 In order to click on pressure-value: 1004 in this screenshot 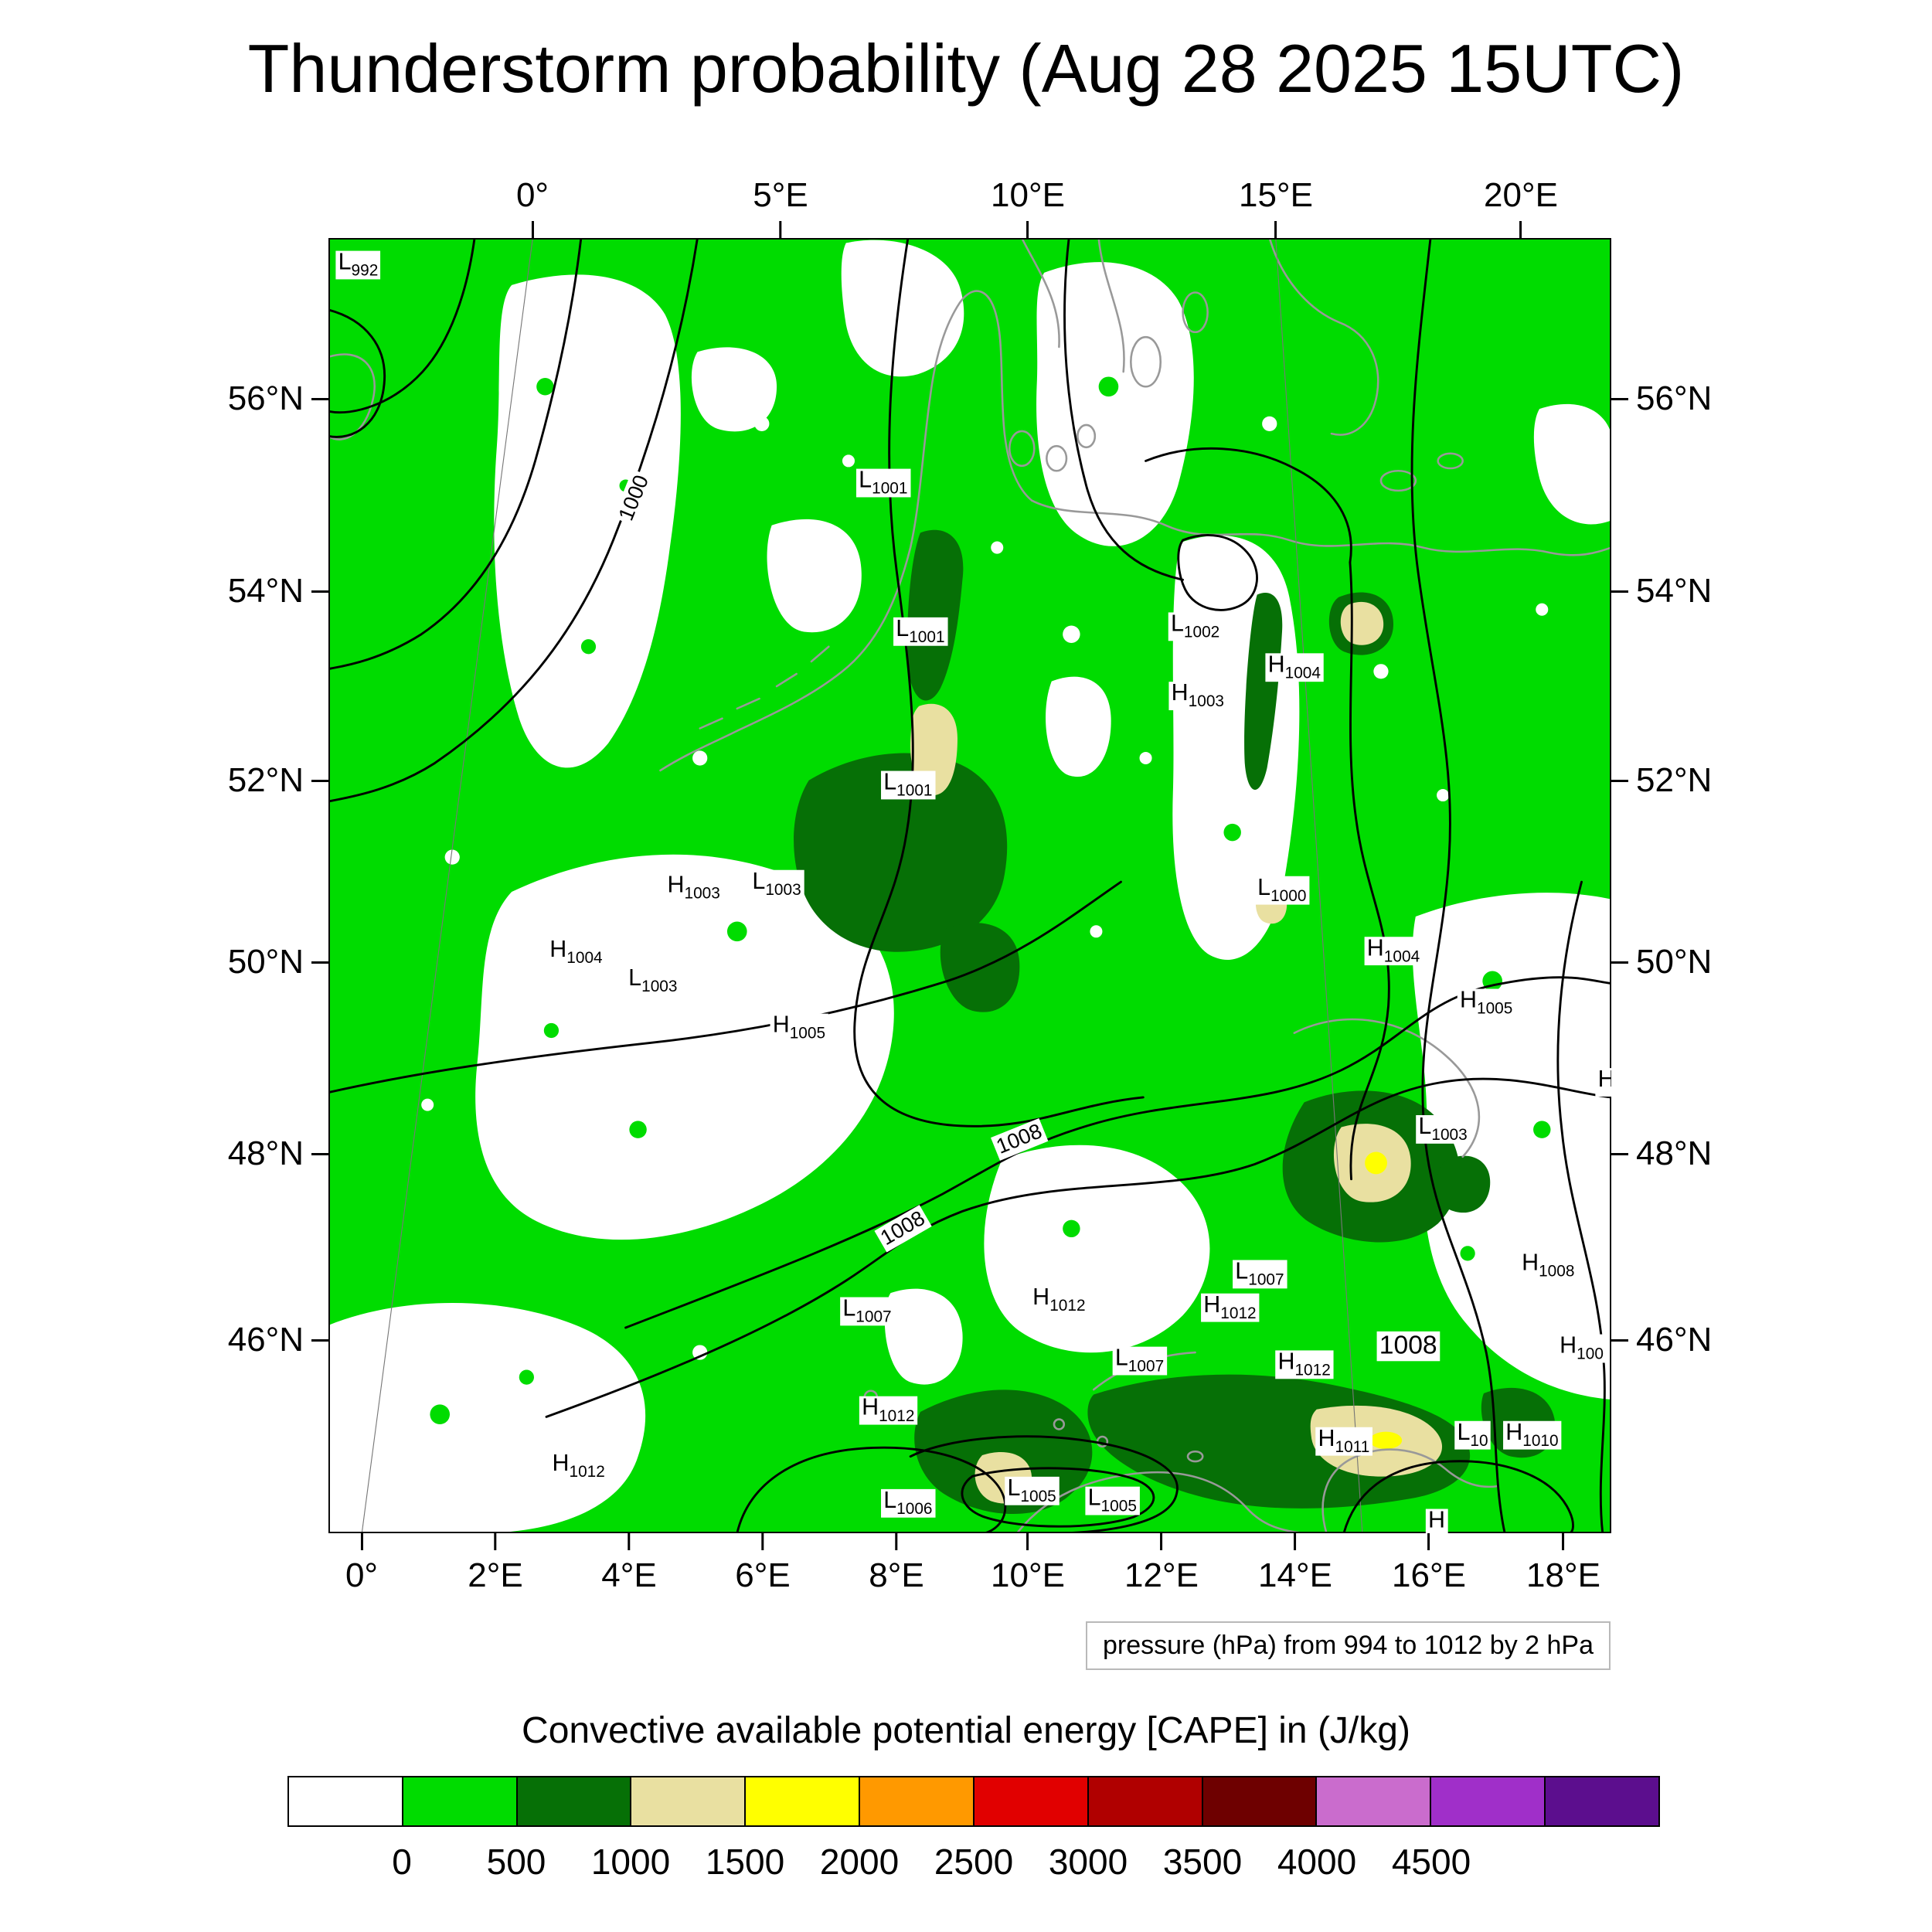, I will do `click(1402, 956)`.